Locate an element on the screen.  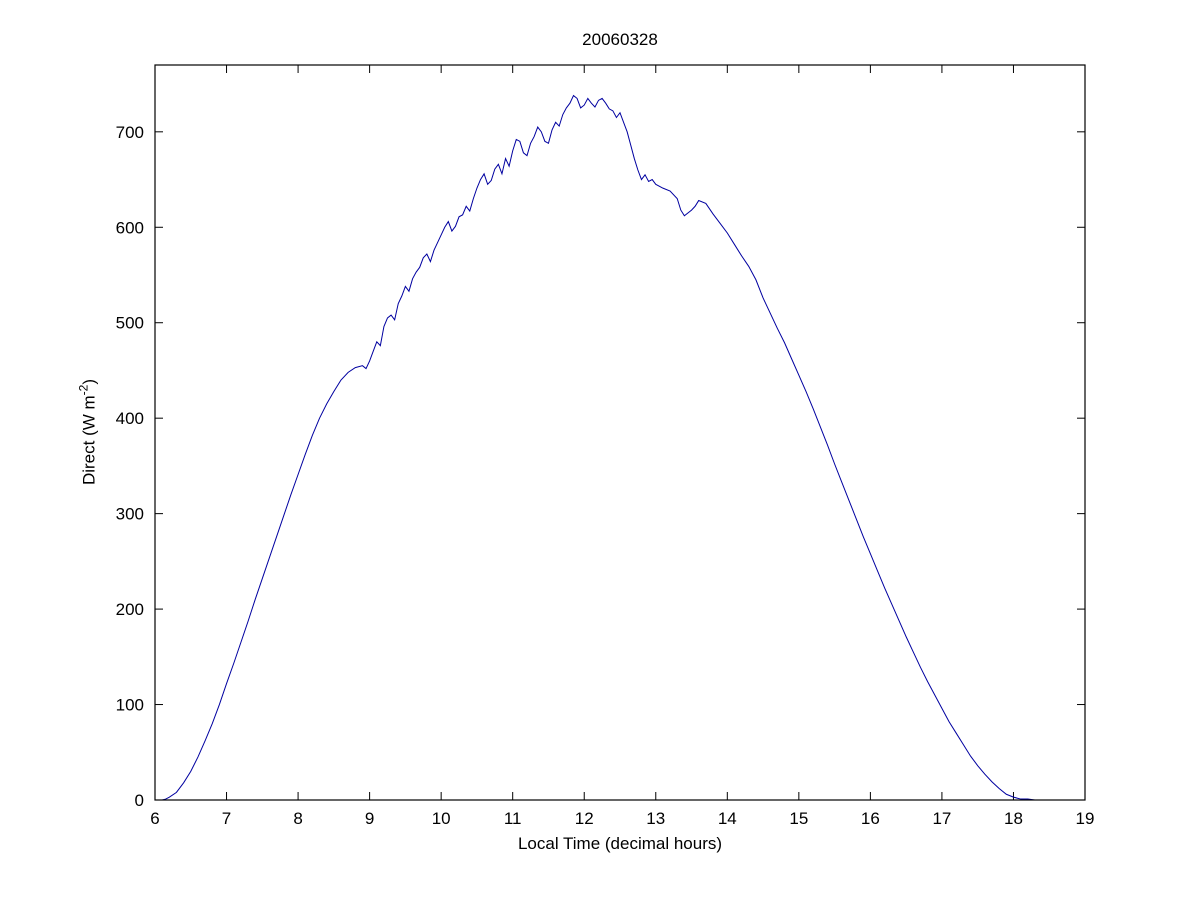
x-tick-label: 7 is located at coordinates (226, 818).